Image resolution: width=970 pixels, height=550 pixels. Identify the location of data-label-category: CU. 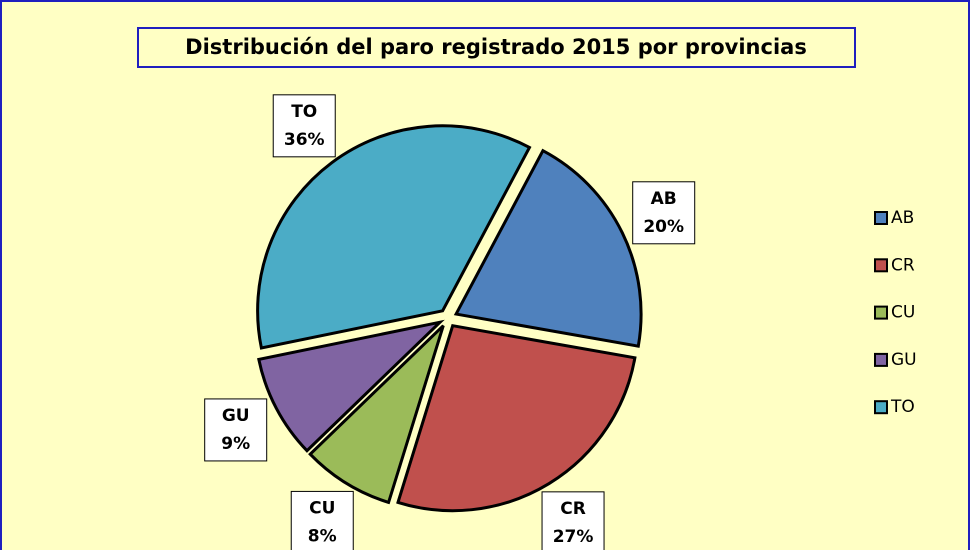
(322, 508).